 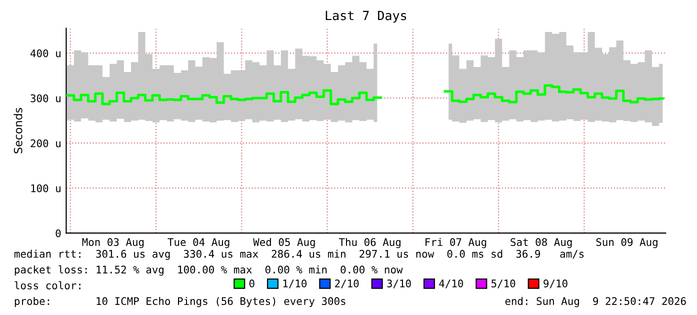 I want to click on y-tick-label: 400 u, so click(x=45, y=53).